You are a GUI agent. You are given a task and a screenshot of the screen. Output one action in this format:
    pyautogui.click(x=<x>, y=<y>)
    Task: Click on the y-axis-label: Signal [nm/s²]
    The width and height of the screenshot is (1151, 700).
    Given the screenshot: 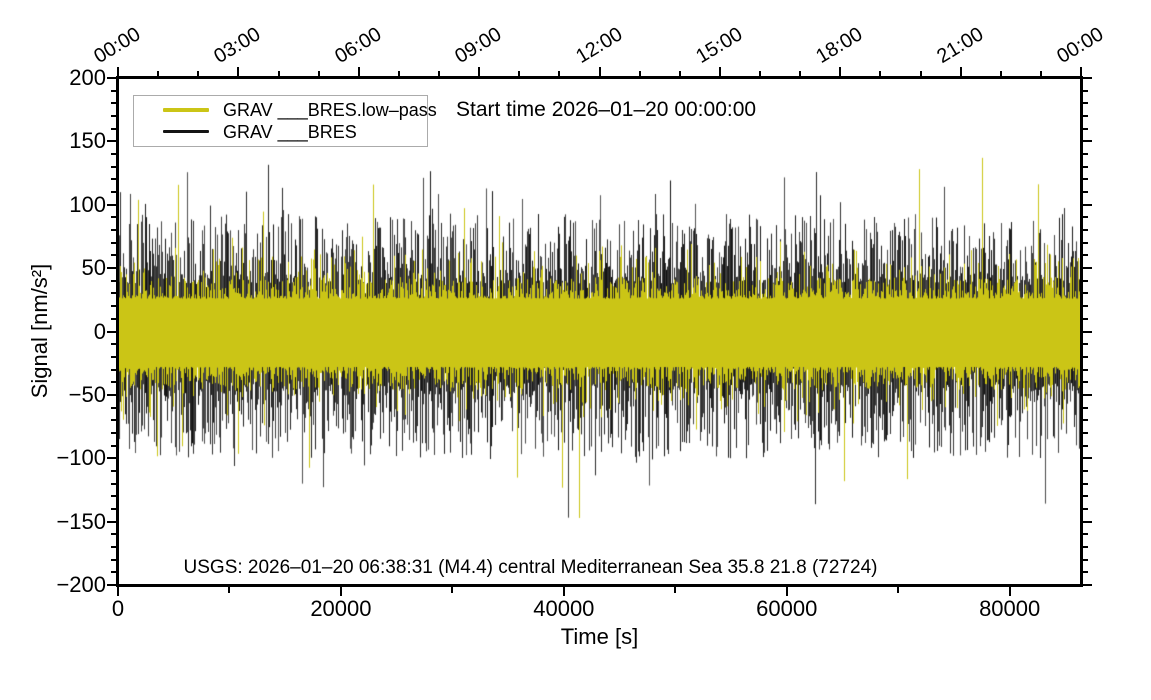 What is the action you would take?
    pyautogui.click(x=39, y=331)
    